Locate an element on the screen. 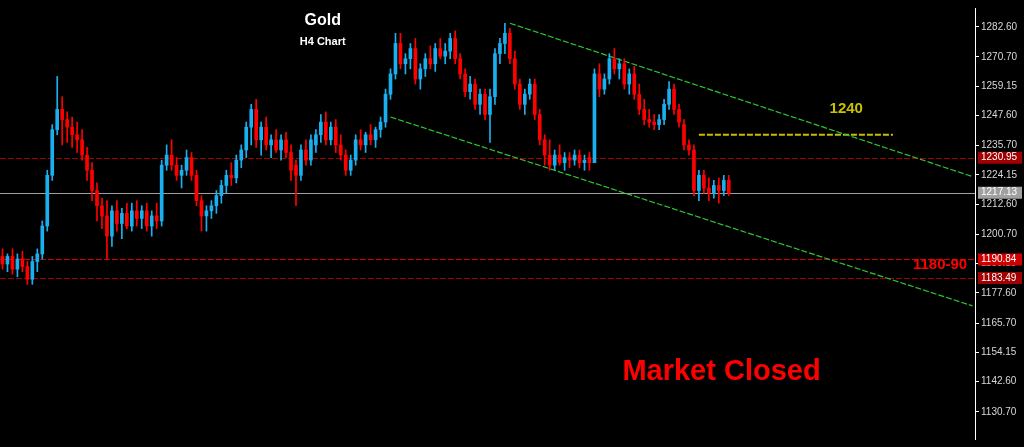 This screenshot has width=1024, height=447. text: H4 Chart is located at coordinates (322, 41).